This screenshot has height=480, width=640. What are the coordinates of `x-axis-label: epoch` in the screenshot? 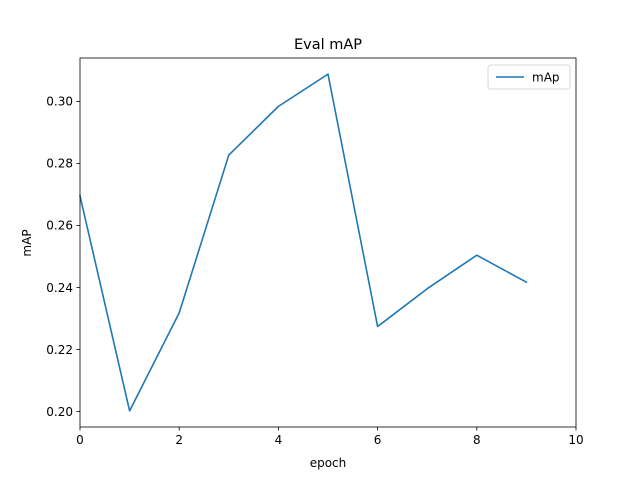 It's located at (328, 463).